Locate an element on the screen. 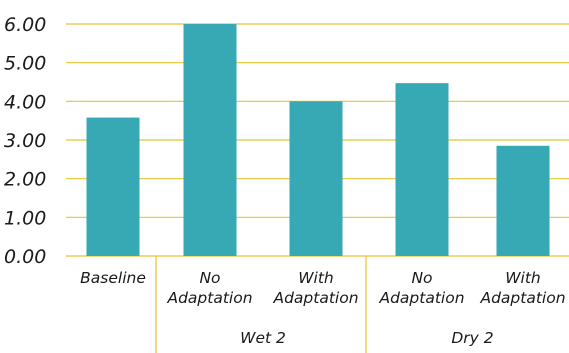 This screenshot has width=569, height=353. y-tick-label: 4.00 is located at coordinates (25, 102).